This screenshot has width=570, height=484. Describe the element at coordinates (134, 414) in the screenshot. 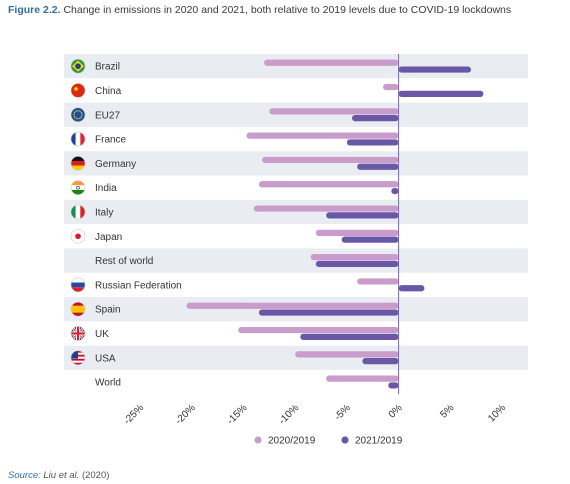

I see `x-tick-label: -25%` at that location.